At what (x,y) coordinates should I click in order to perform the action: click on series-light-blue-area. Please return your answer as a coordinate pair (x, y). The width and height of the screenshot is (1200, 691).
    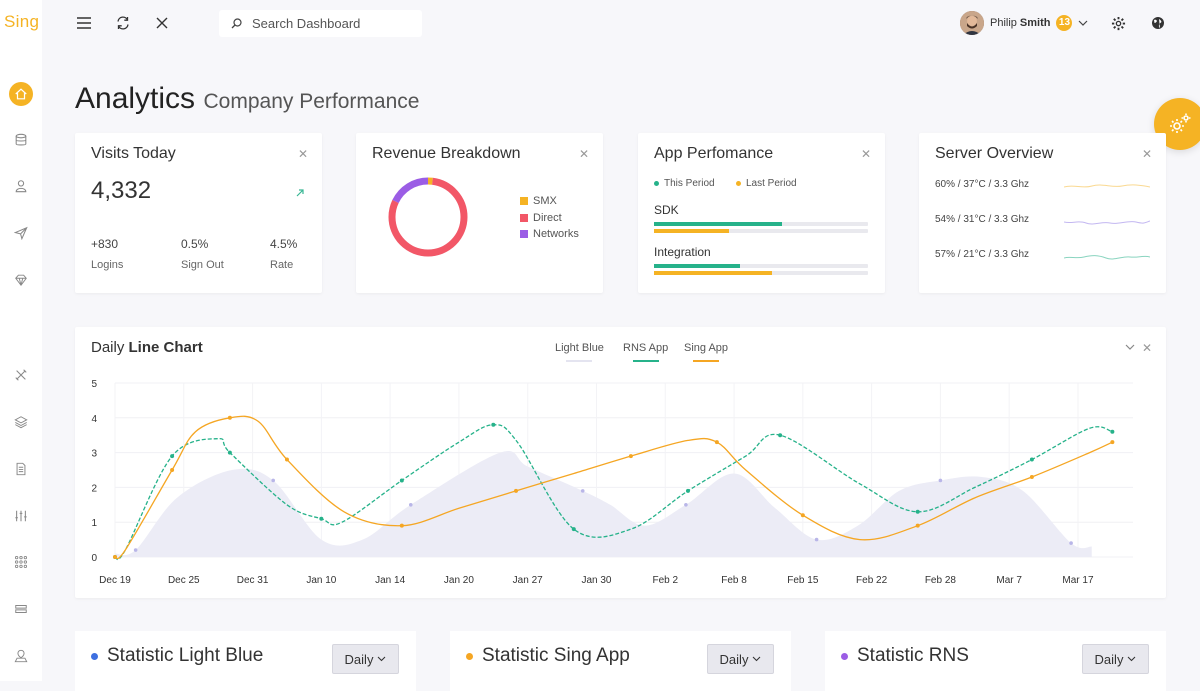
    Looking at the image, I should click on (603, 503).